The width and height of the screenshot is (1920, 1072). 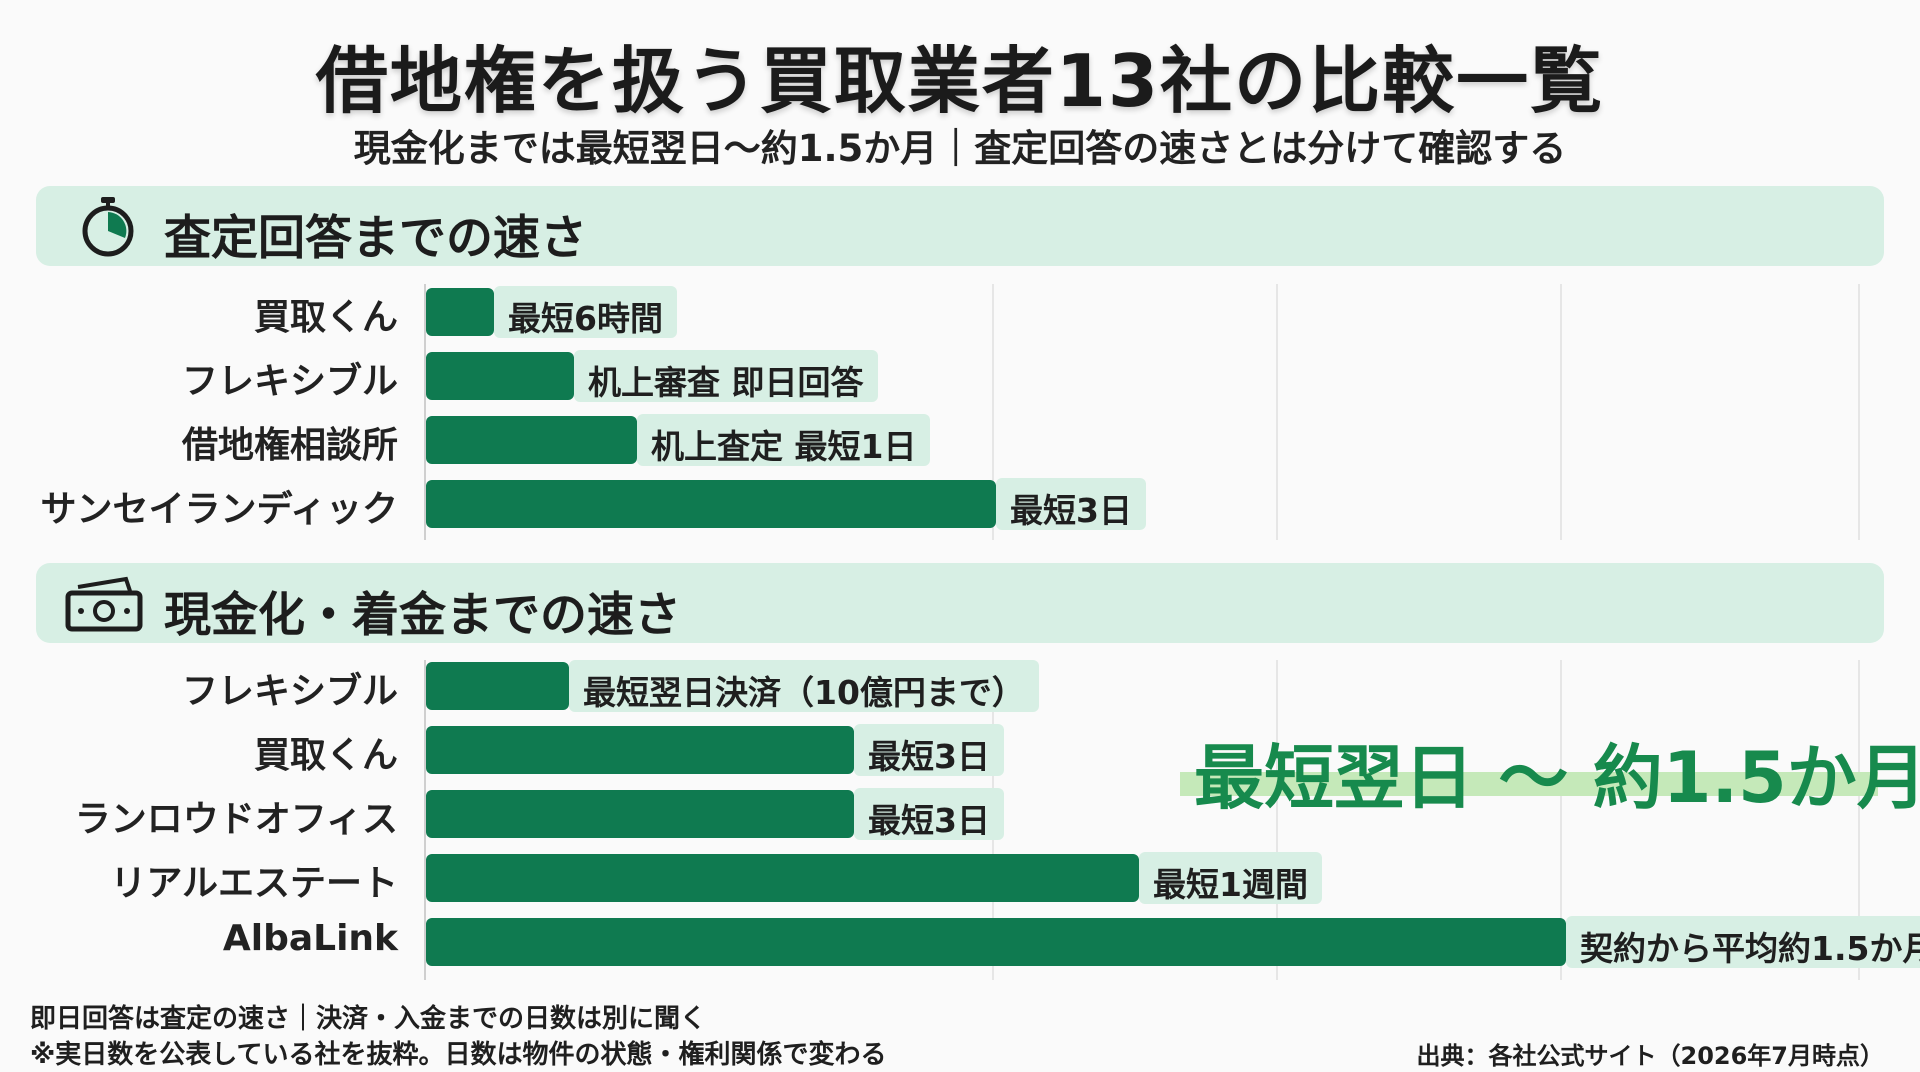 I want to click on data-label: 机上審査 即日回答, so click(x=726, y=376).